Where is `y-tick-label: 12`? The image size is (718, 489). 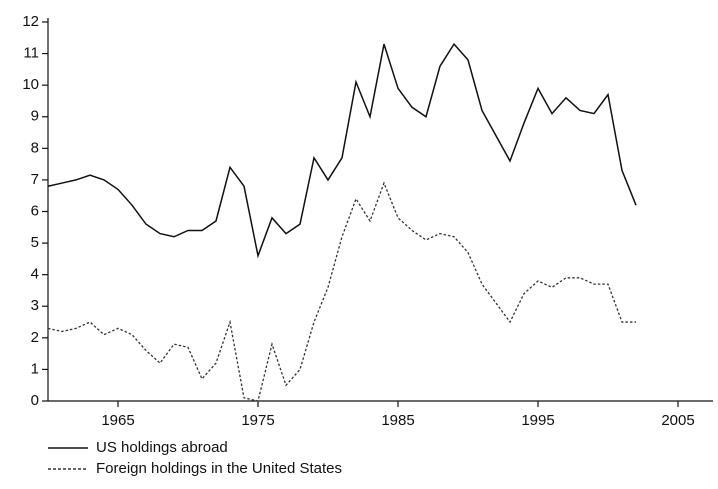
y-tick-label: 12 is located at coordinates (30, 21).